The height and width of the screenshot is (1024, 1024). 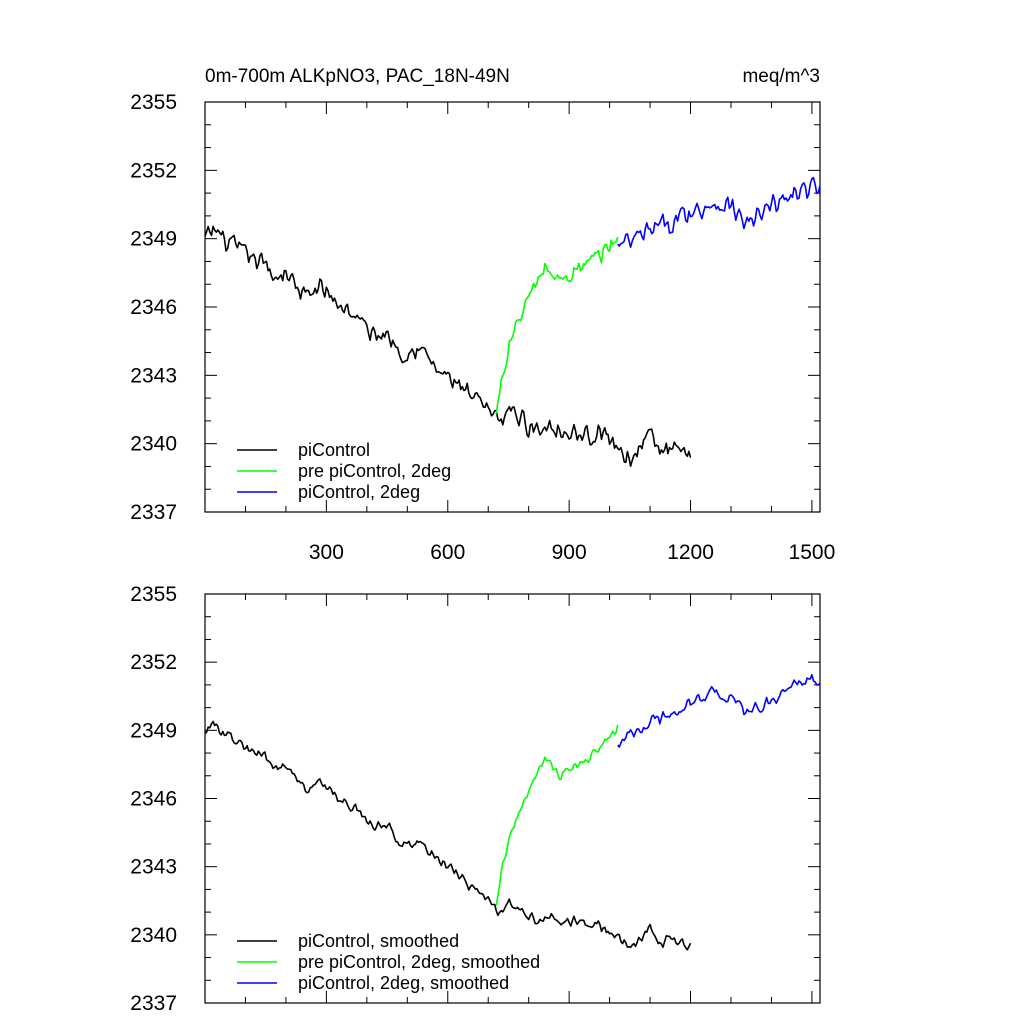 What do you see at coordinates (326, 552) in the screenshot?
I see `x-tick-label: 300` at bounding box center [326, 552].